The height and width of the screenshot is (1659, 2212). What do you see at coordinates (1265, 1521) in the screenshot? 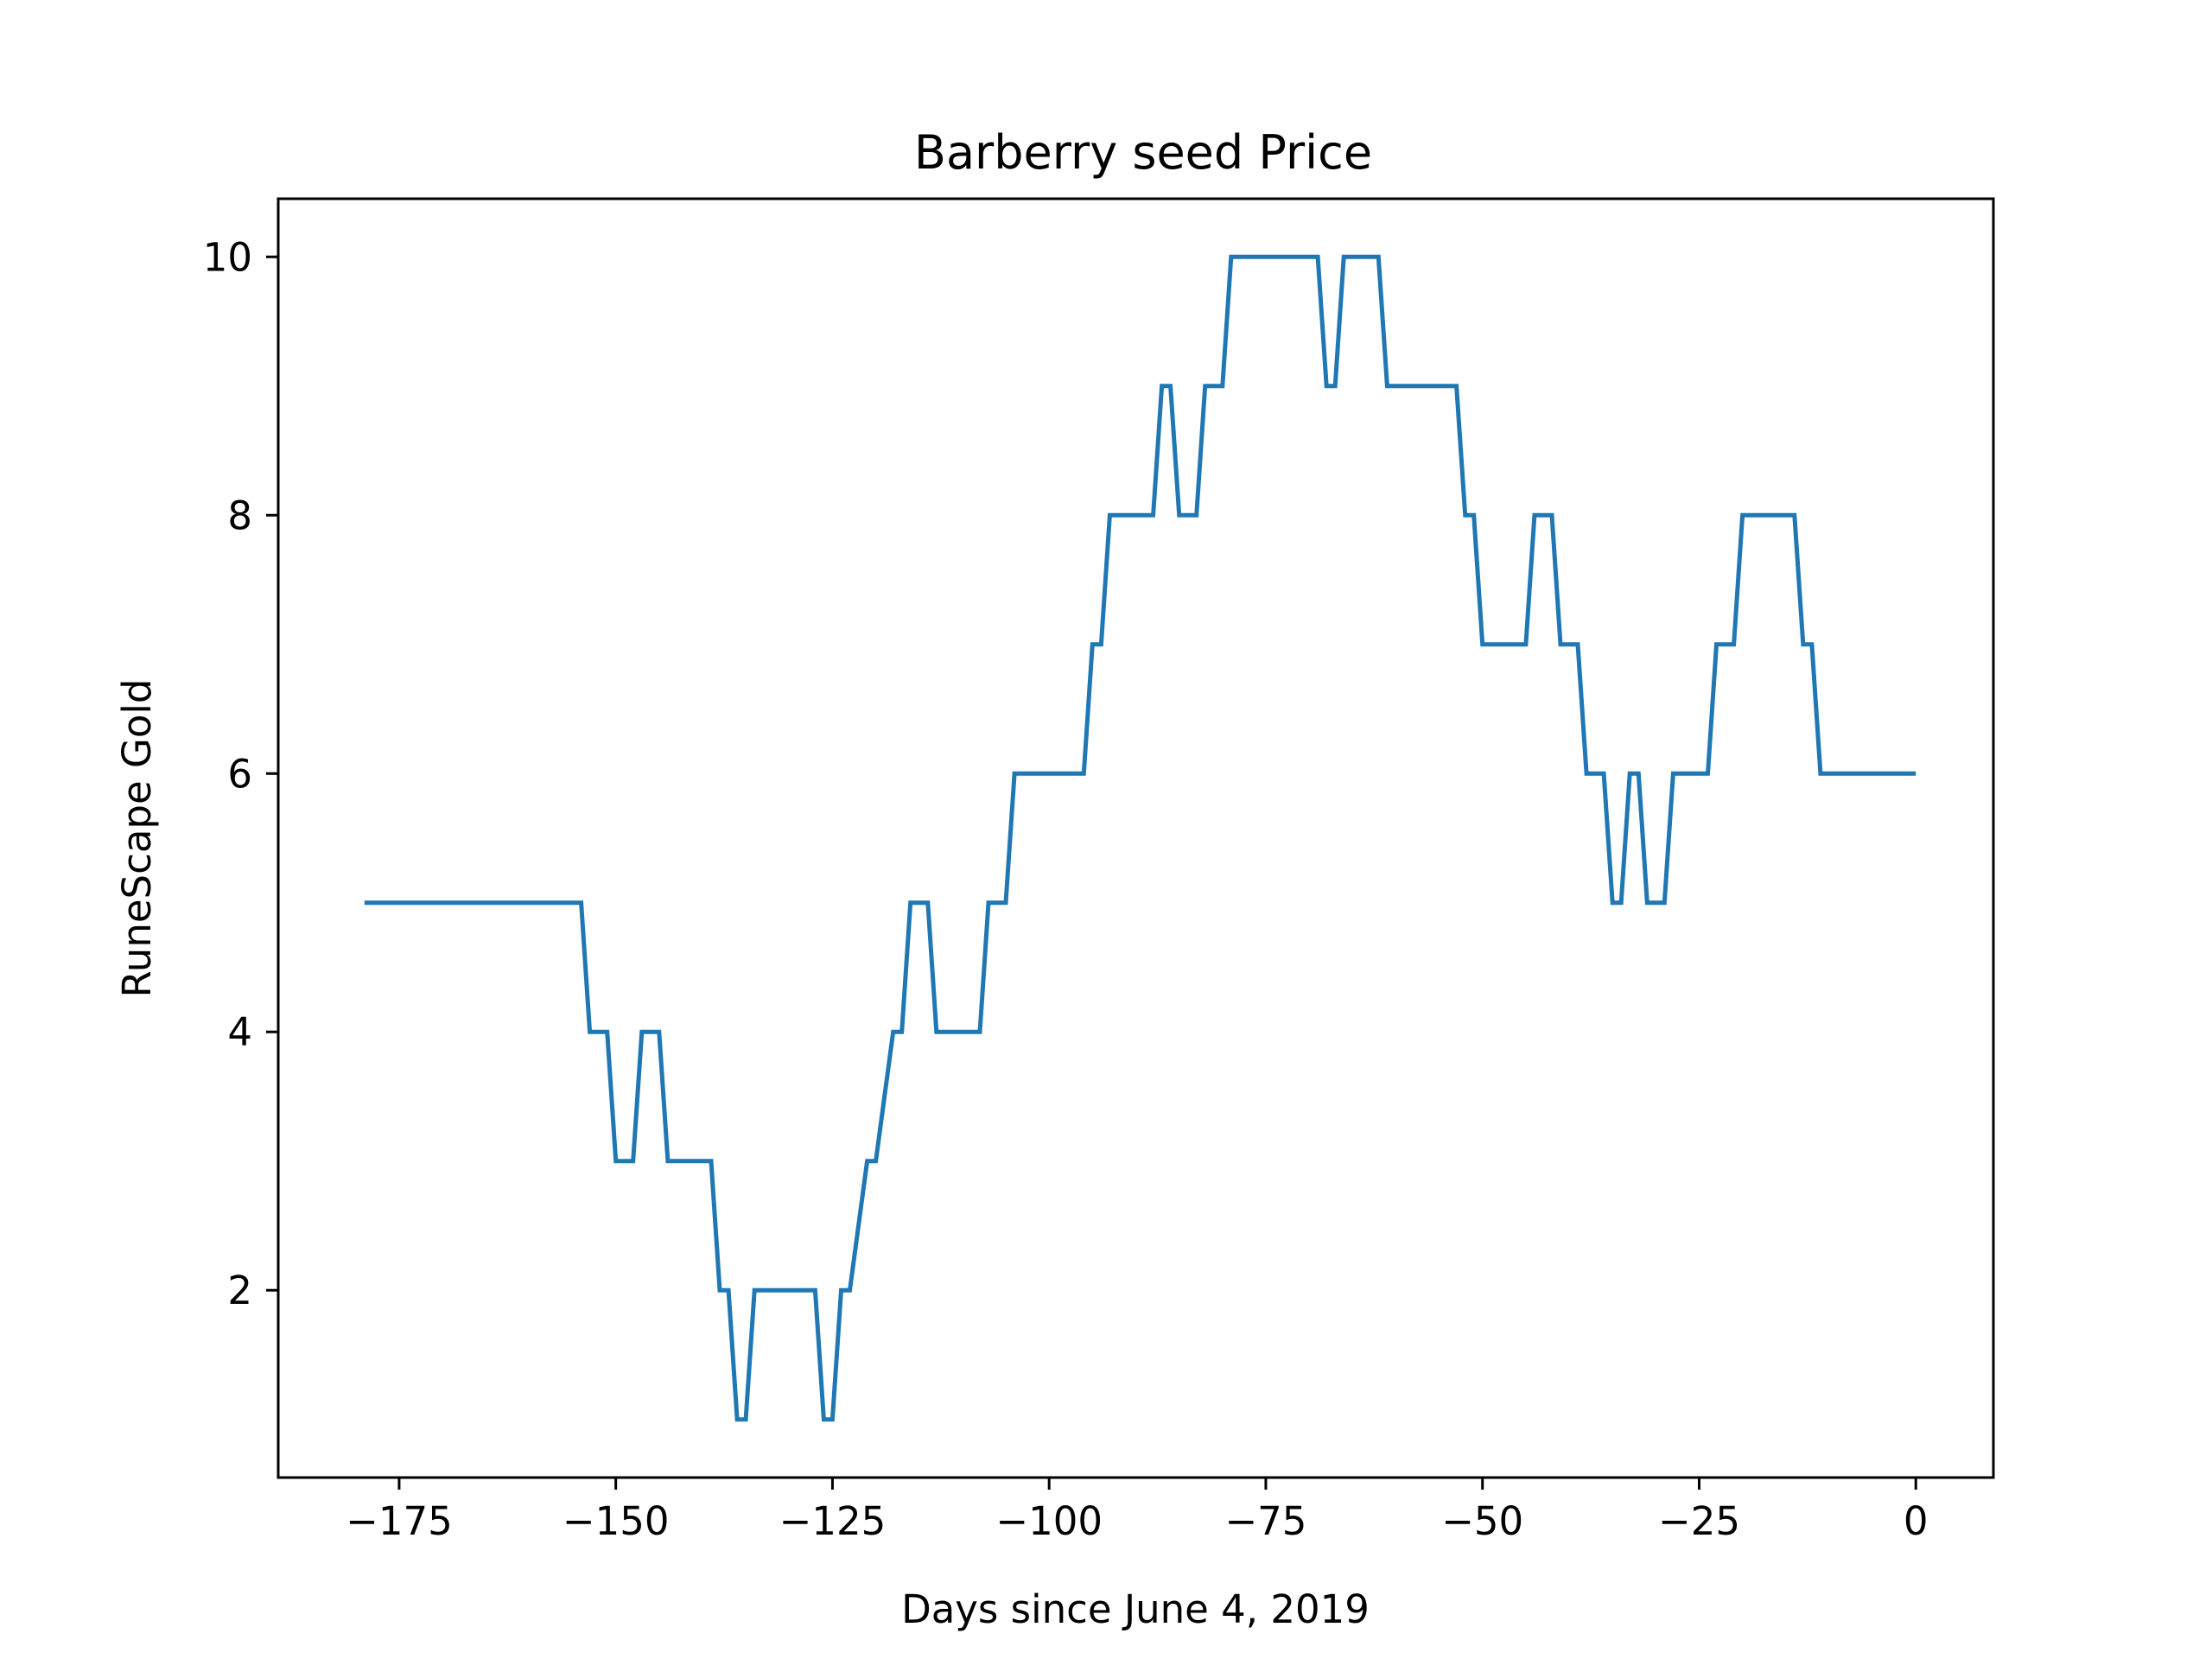
I see `x-tick-label: −75` at bounding box center [1265, 1521].